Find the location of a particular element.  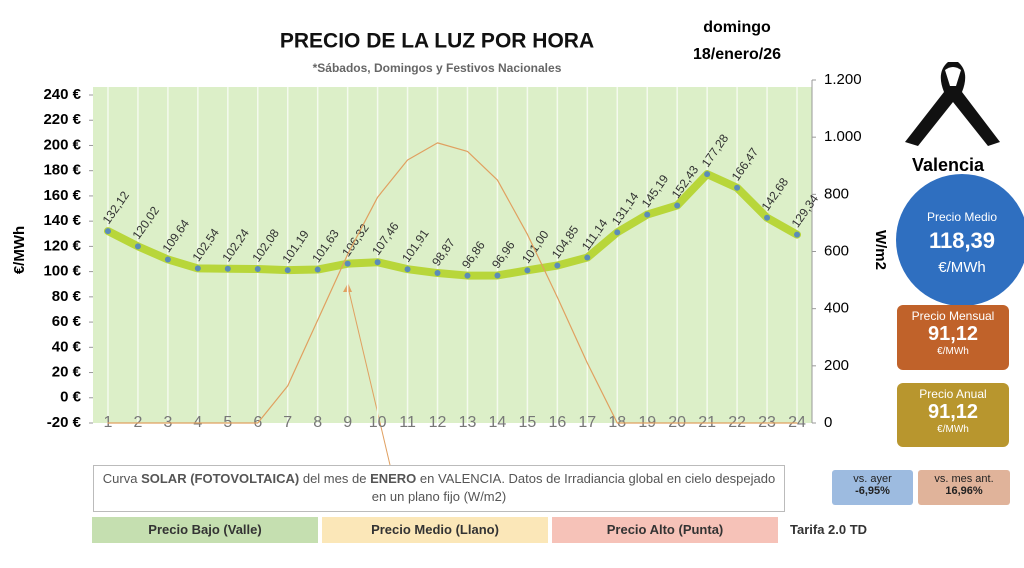

y-tick-label: 80 € is located at coordinates (67, 296).